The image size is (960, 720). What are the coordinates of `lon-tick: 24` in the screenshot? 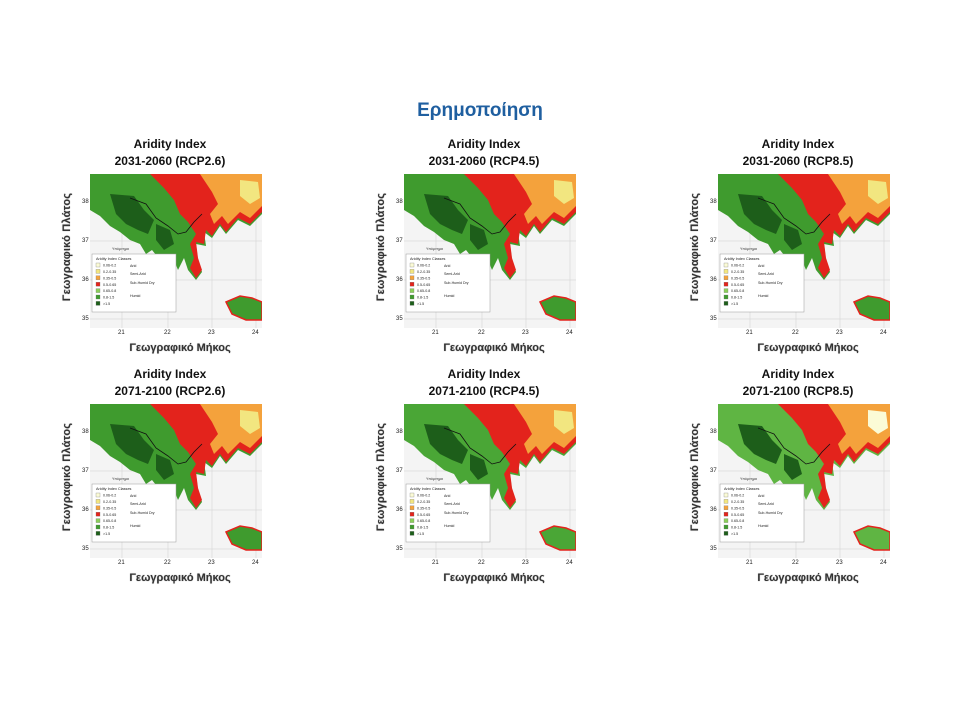 It's located at (255, 333).